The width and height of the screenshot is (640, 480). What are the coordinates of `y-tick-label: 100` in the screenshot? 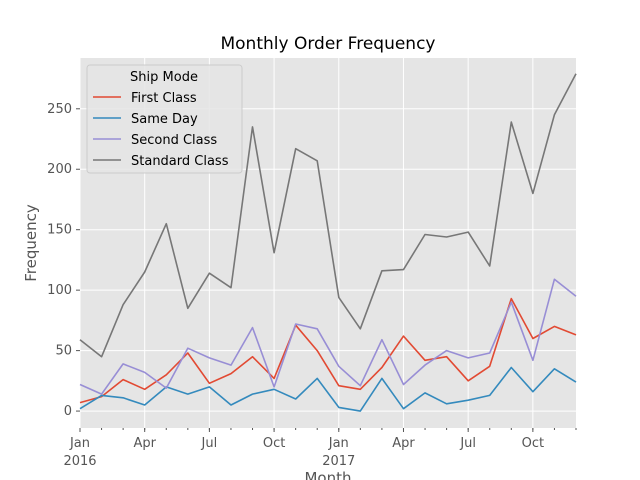 It's located at (59, 290).